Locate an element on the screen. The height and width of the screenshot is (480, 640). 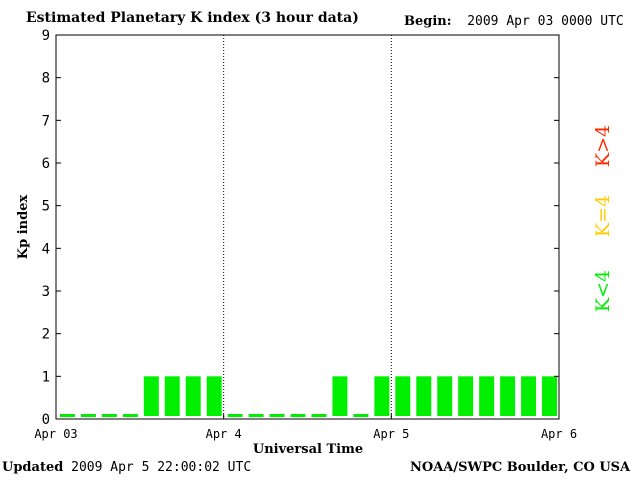
x-axis: Apr 03 Apr 4 Apr 5 Apr 6 is located at coordinates (305, 427).